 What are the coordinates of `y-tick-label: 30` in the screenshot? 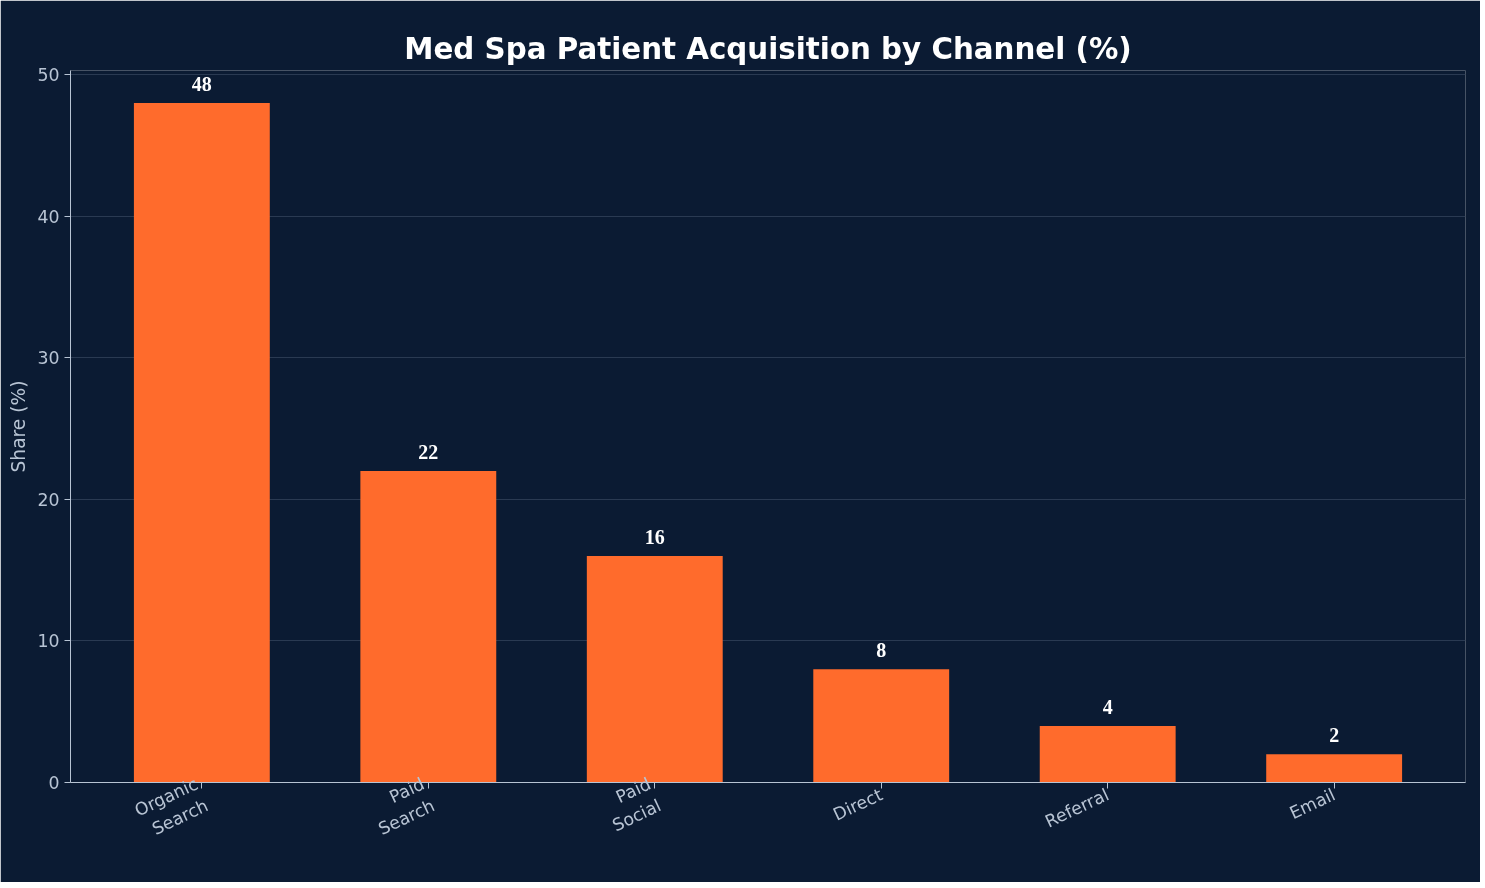 It's located at (48, 358).